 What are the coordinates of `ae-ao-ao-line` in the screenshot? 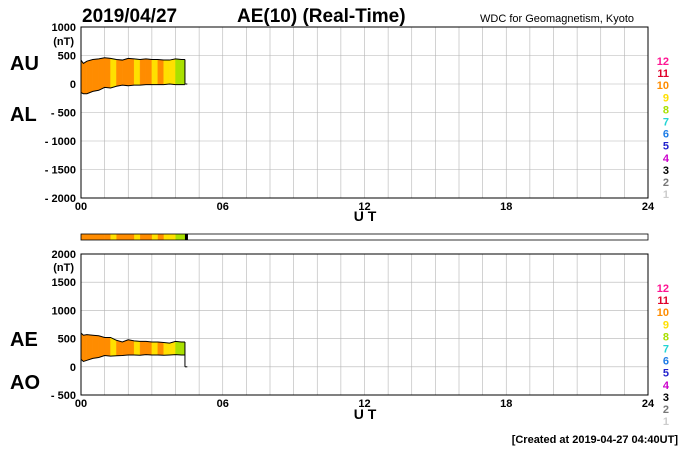 It's located at (132, 358).